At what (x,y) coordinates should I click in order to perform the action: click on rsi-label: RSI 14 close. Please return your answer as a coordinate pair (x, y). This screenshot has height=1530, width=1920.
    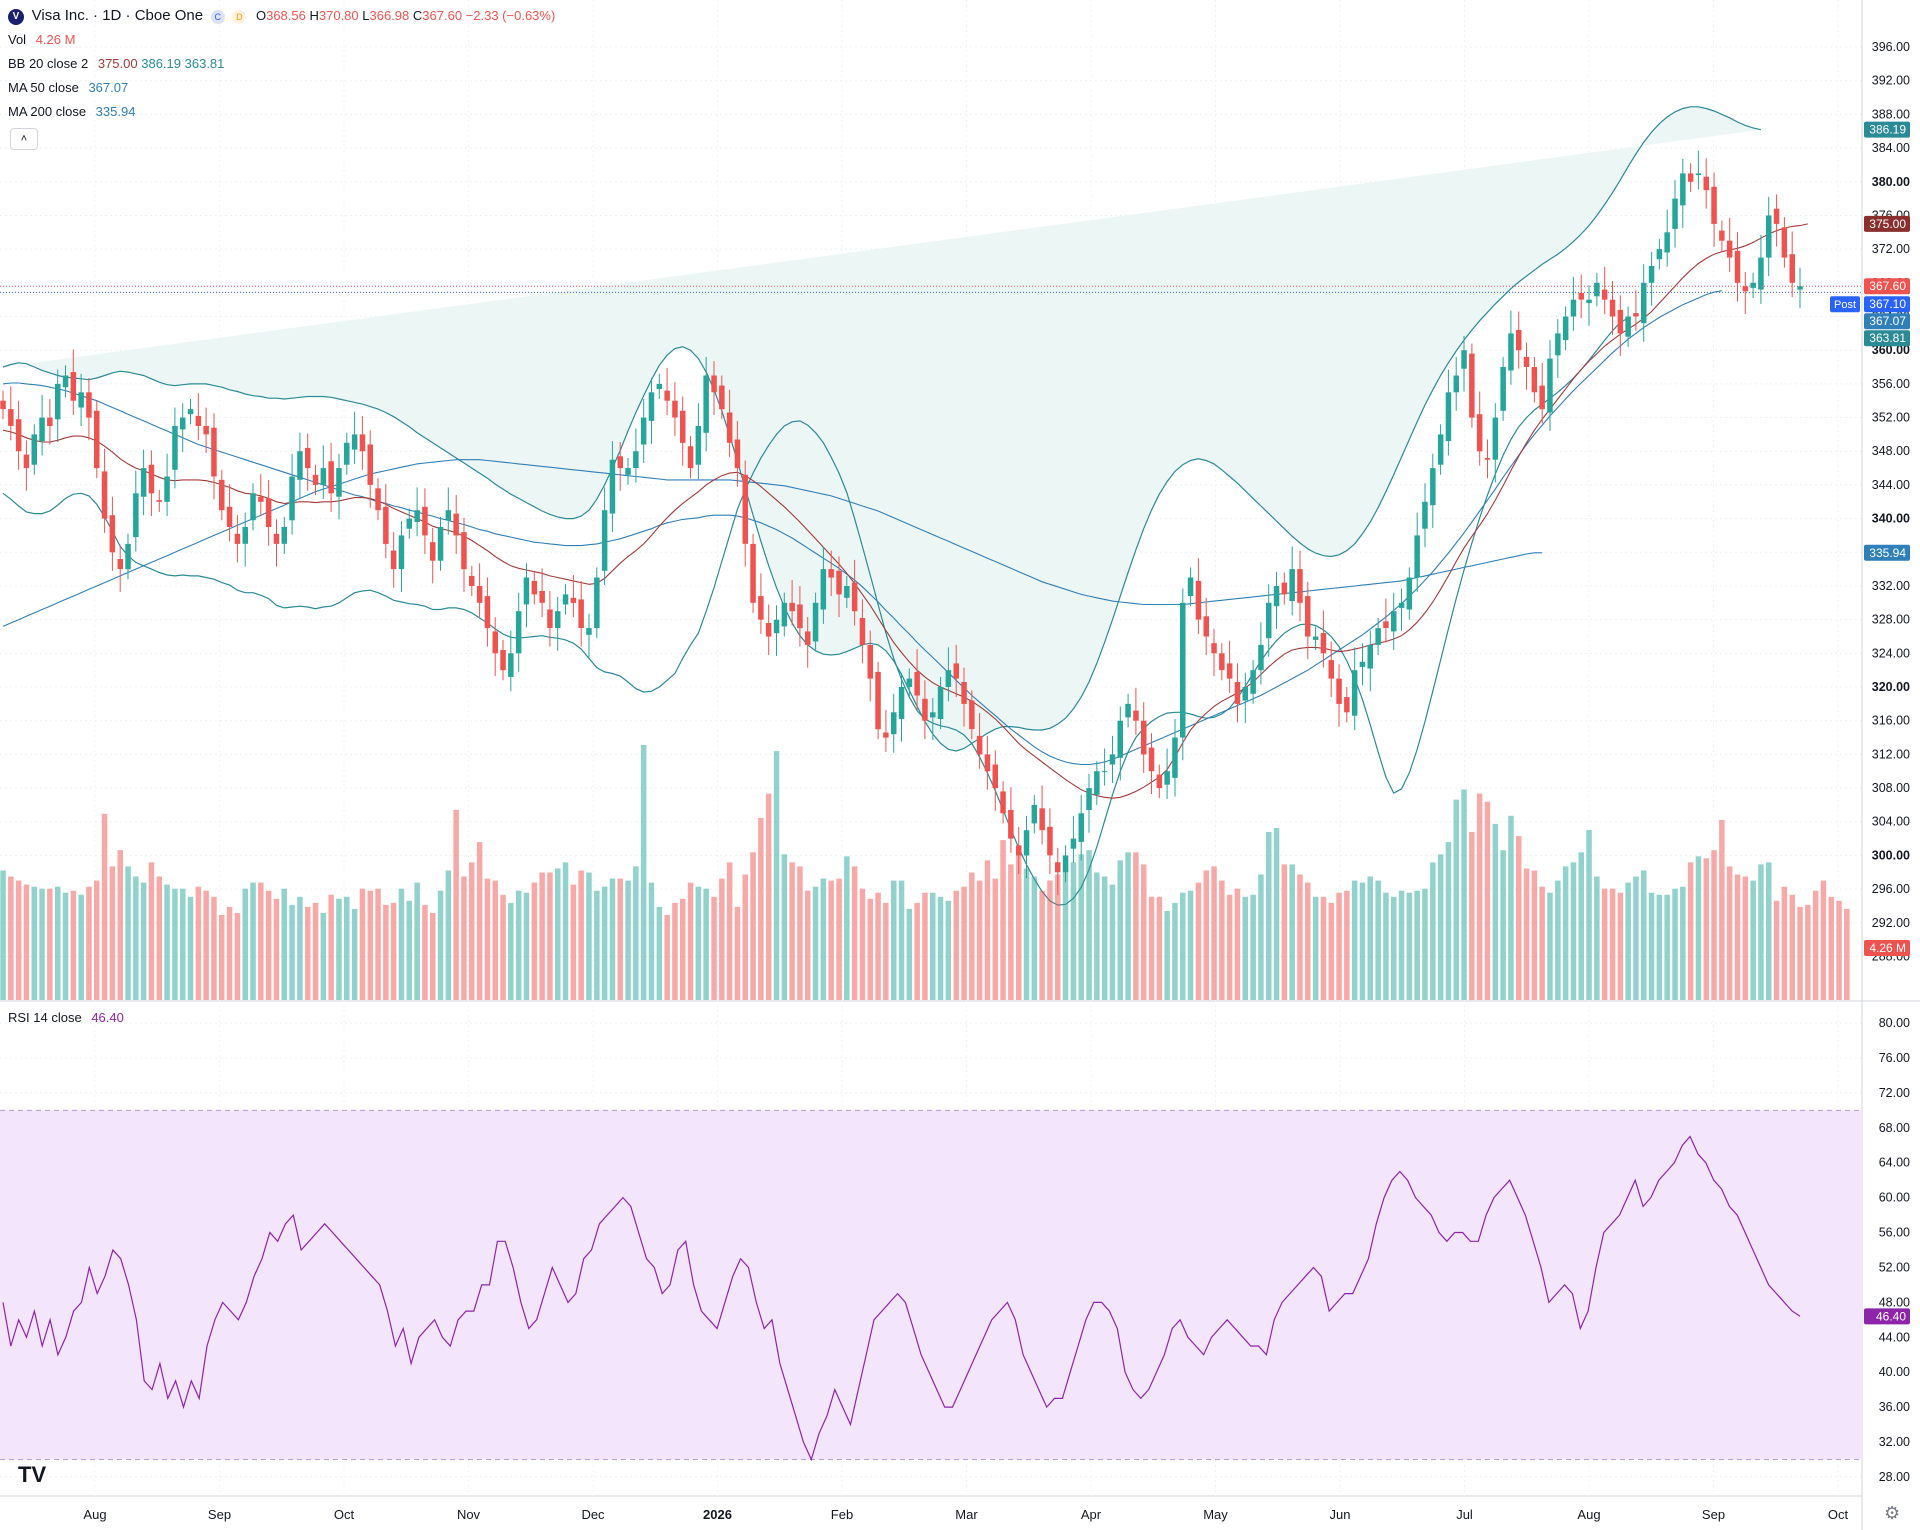
    Looking at the image, I should click on (45, 1017).